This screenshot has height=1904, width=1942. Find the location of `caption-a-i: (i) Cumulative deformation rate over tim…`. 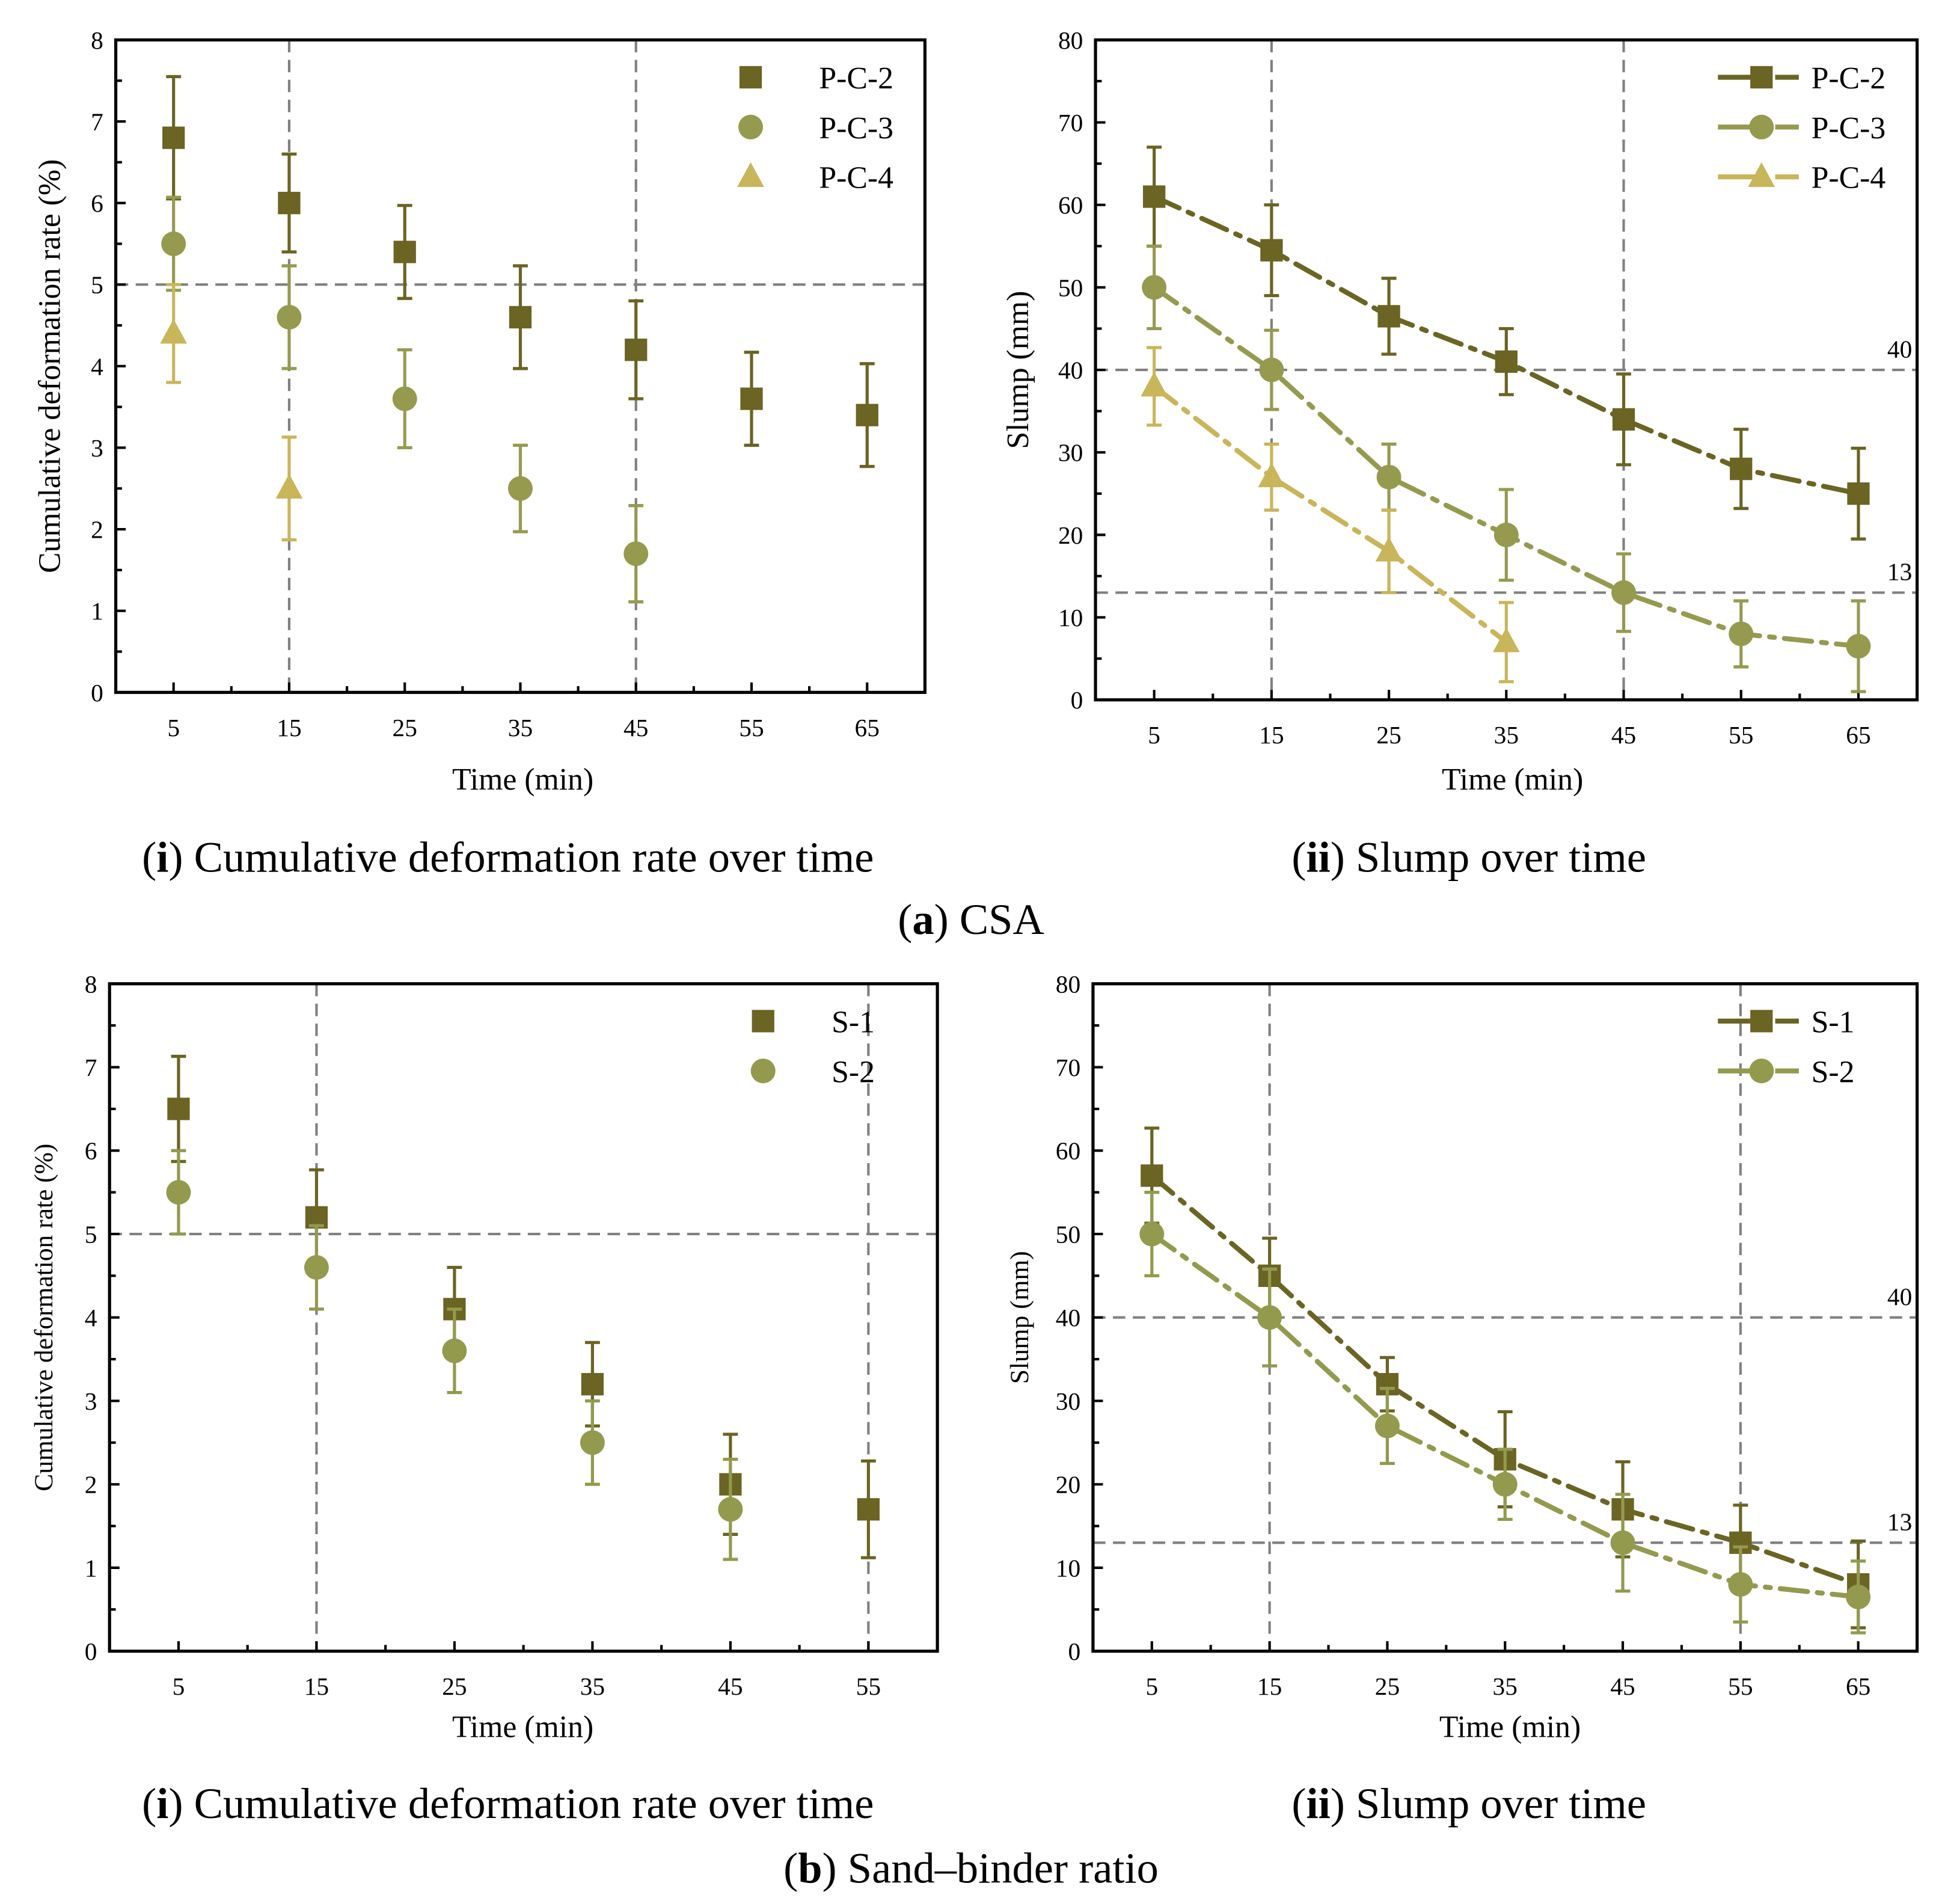

caption-a-i: (i) Cumulative deformation rate over tim… is located at coordinates (508, 857).